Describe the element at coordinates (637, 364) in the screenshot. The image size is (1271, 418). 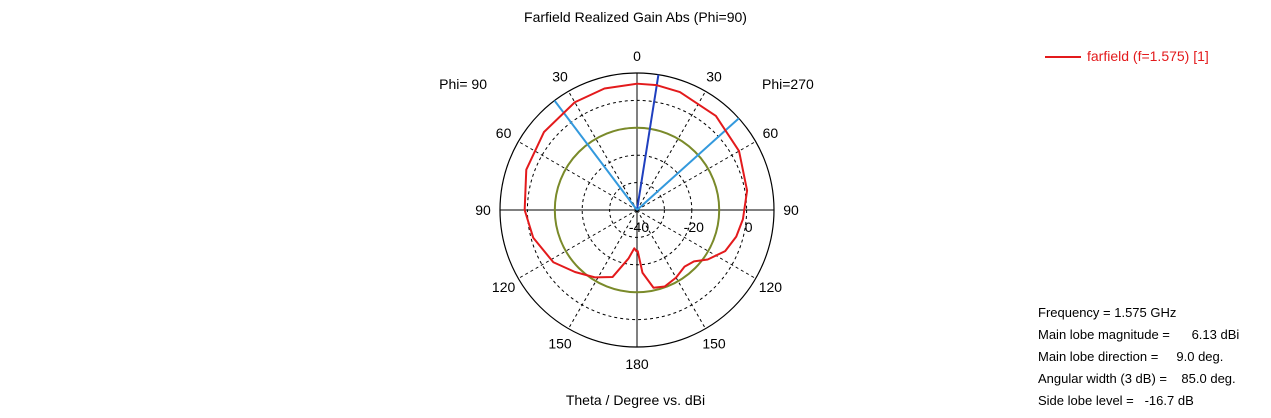
I see `angle-tick-label: 180` at that location.